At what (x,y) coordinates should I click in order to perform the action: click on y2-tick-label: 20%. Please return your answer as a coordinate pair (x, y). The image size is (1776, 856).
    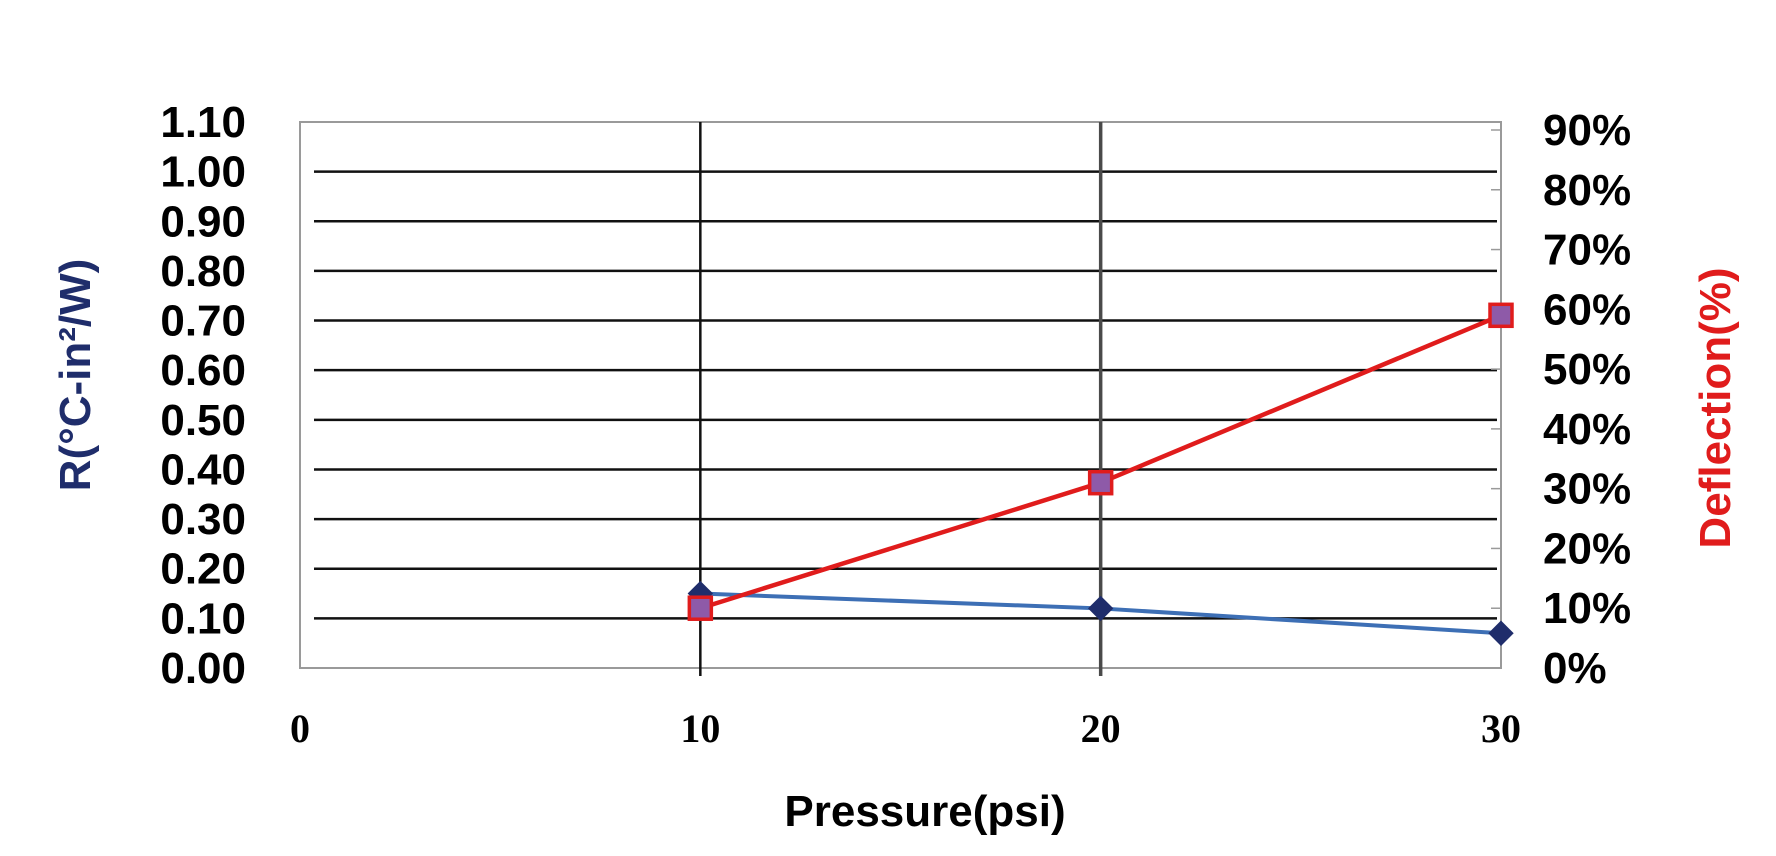
    Looking at the image, I should click on (1587, 548).